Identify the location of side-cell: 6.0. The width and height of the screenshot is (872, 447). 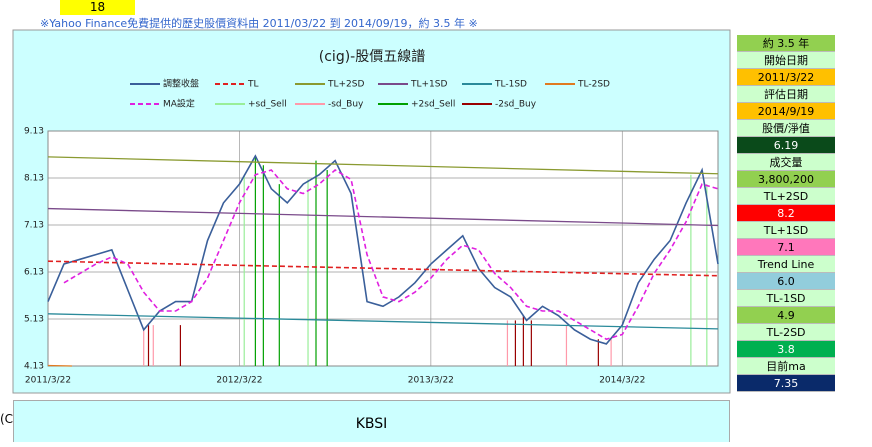
(786, 281).